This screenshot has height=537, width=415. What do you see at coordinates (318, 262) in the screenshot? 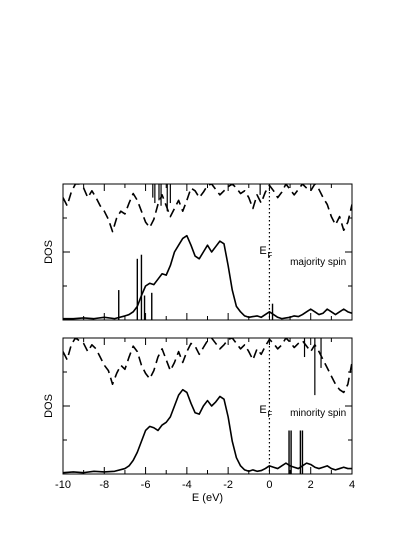
I see `spin-annotation: majority spin` at bounding box center [318, 262].